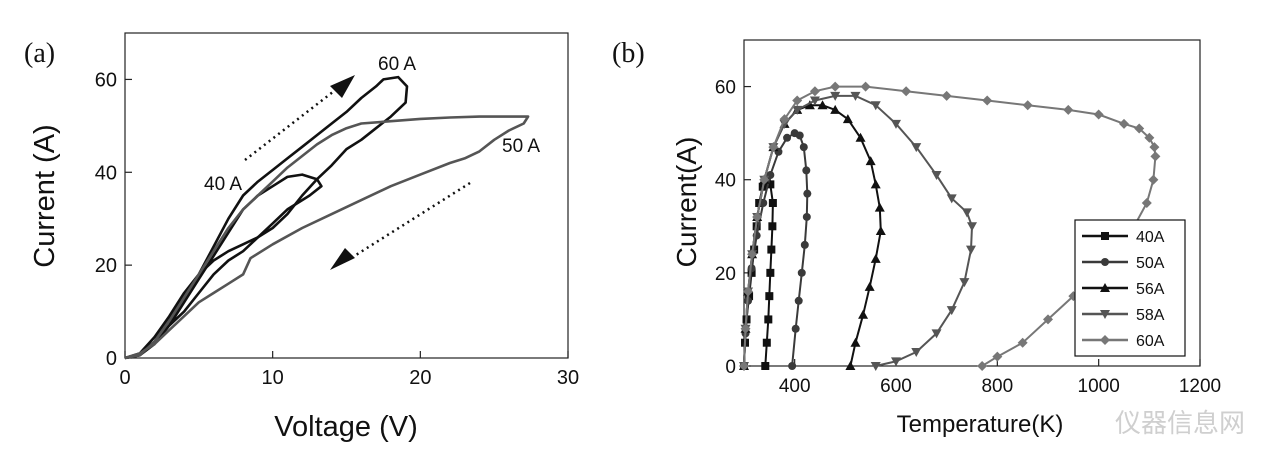  What do you see at coordinates (568, 378) in the screenshot?
I see `x-tick-label: 30` at bounding box center [568, 378].